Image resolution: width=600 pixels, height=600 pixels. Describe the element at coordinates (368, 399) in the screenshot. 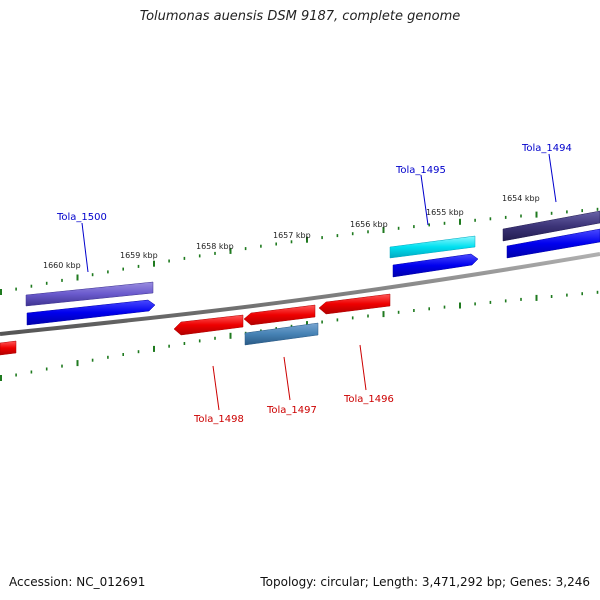

I see `gene-label-tola-1496: Tola_1496` at that location.